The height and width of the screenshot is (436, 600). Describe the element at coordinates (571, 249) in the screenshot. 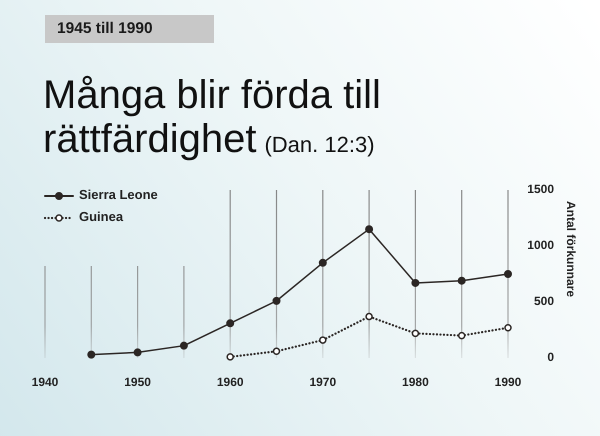

I see `y-axis-title: Antal förkunnare` at that location.